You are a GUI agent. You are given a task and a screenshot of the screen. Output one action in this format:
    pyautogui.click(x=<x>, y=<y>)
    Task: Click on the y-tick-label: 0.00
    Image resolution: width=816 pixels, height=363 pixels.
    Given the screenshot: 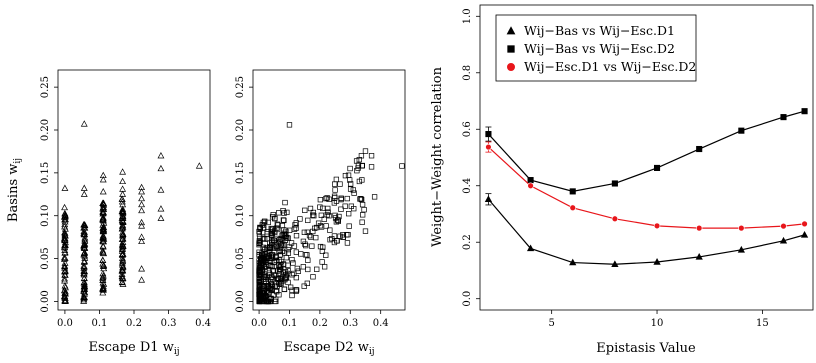 What is the action you would take?
    pyautogui.click(x=240, y=301)
    